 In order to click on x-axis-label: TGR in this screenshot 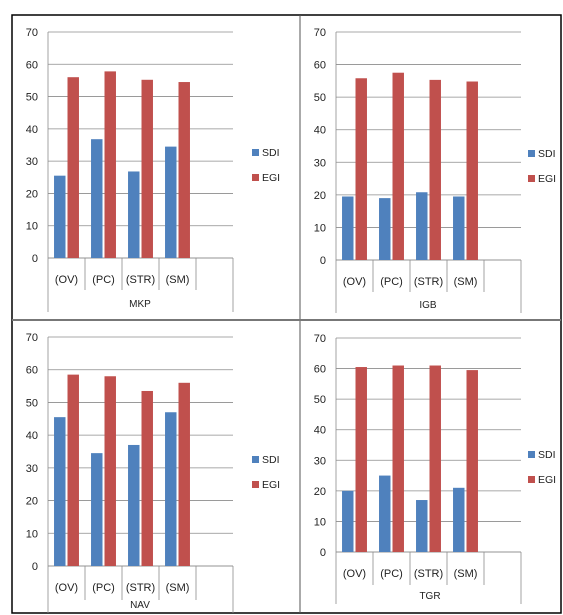, I will do `click(429, 596)`.